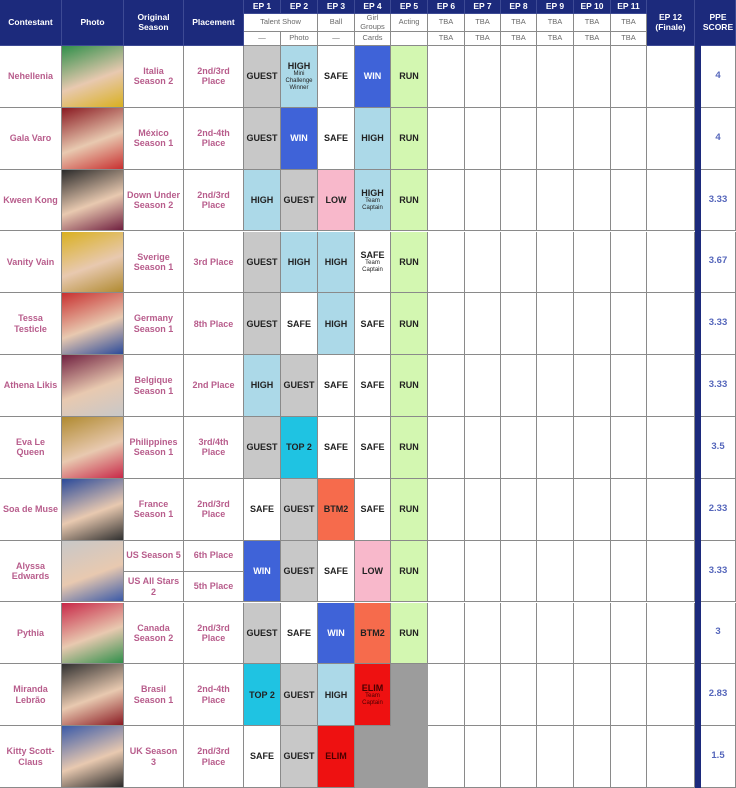  What do you see at coordinates (718, 757) in the screenshot?
I see `score-cell: 1.5` at bounding box center [718, 757].